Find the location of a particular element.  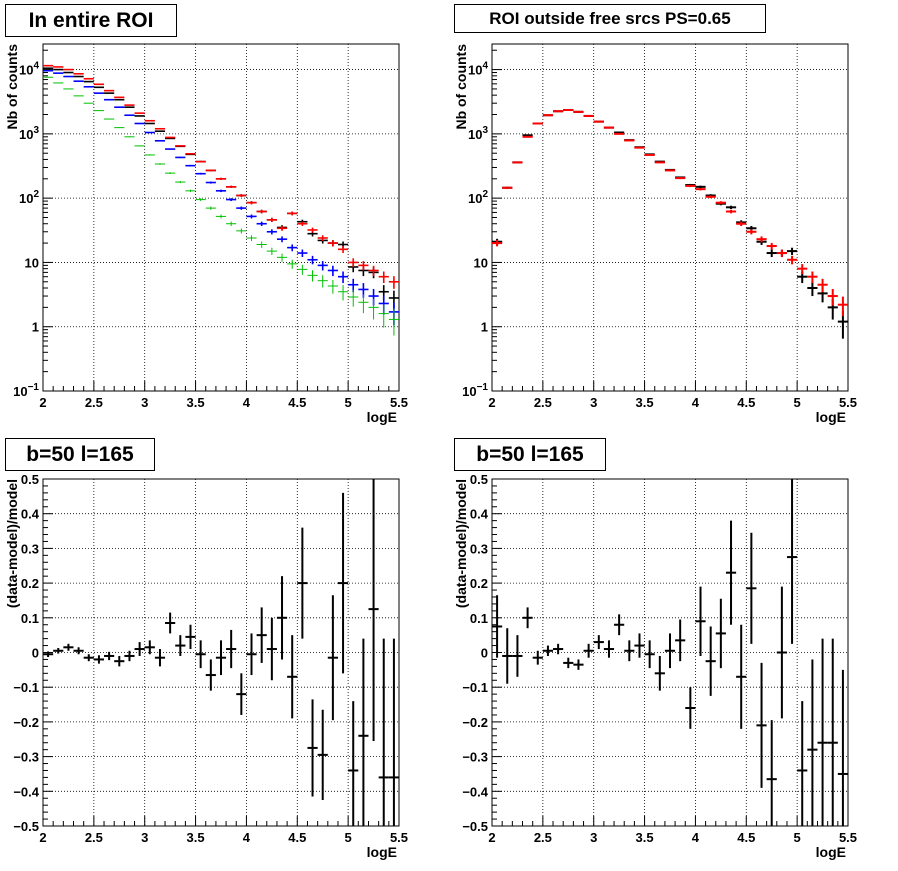

x-tick-label: 5.5 is located at coordinates (399, 402).